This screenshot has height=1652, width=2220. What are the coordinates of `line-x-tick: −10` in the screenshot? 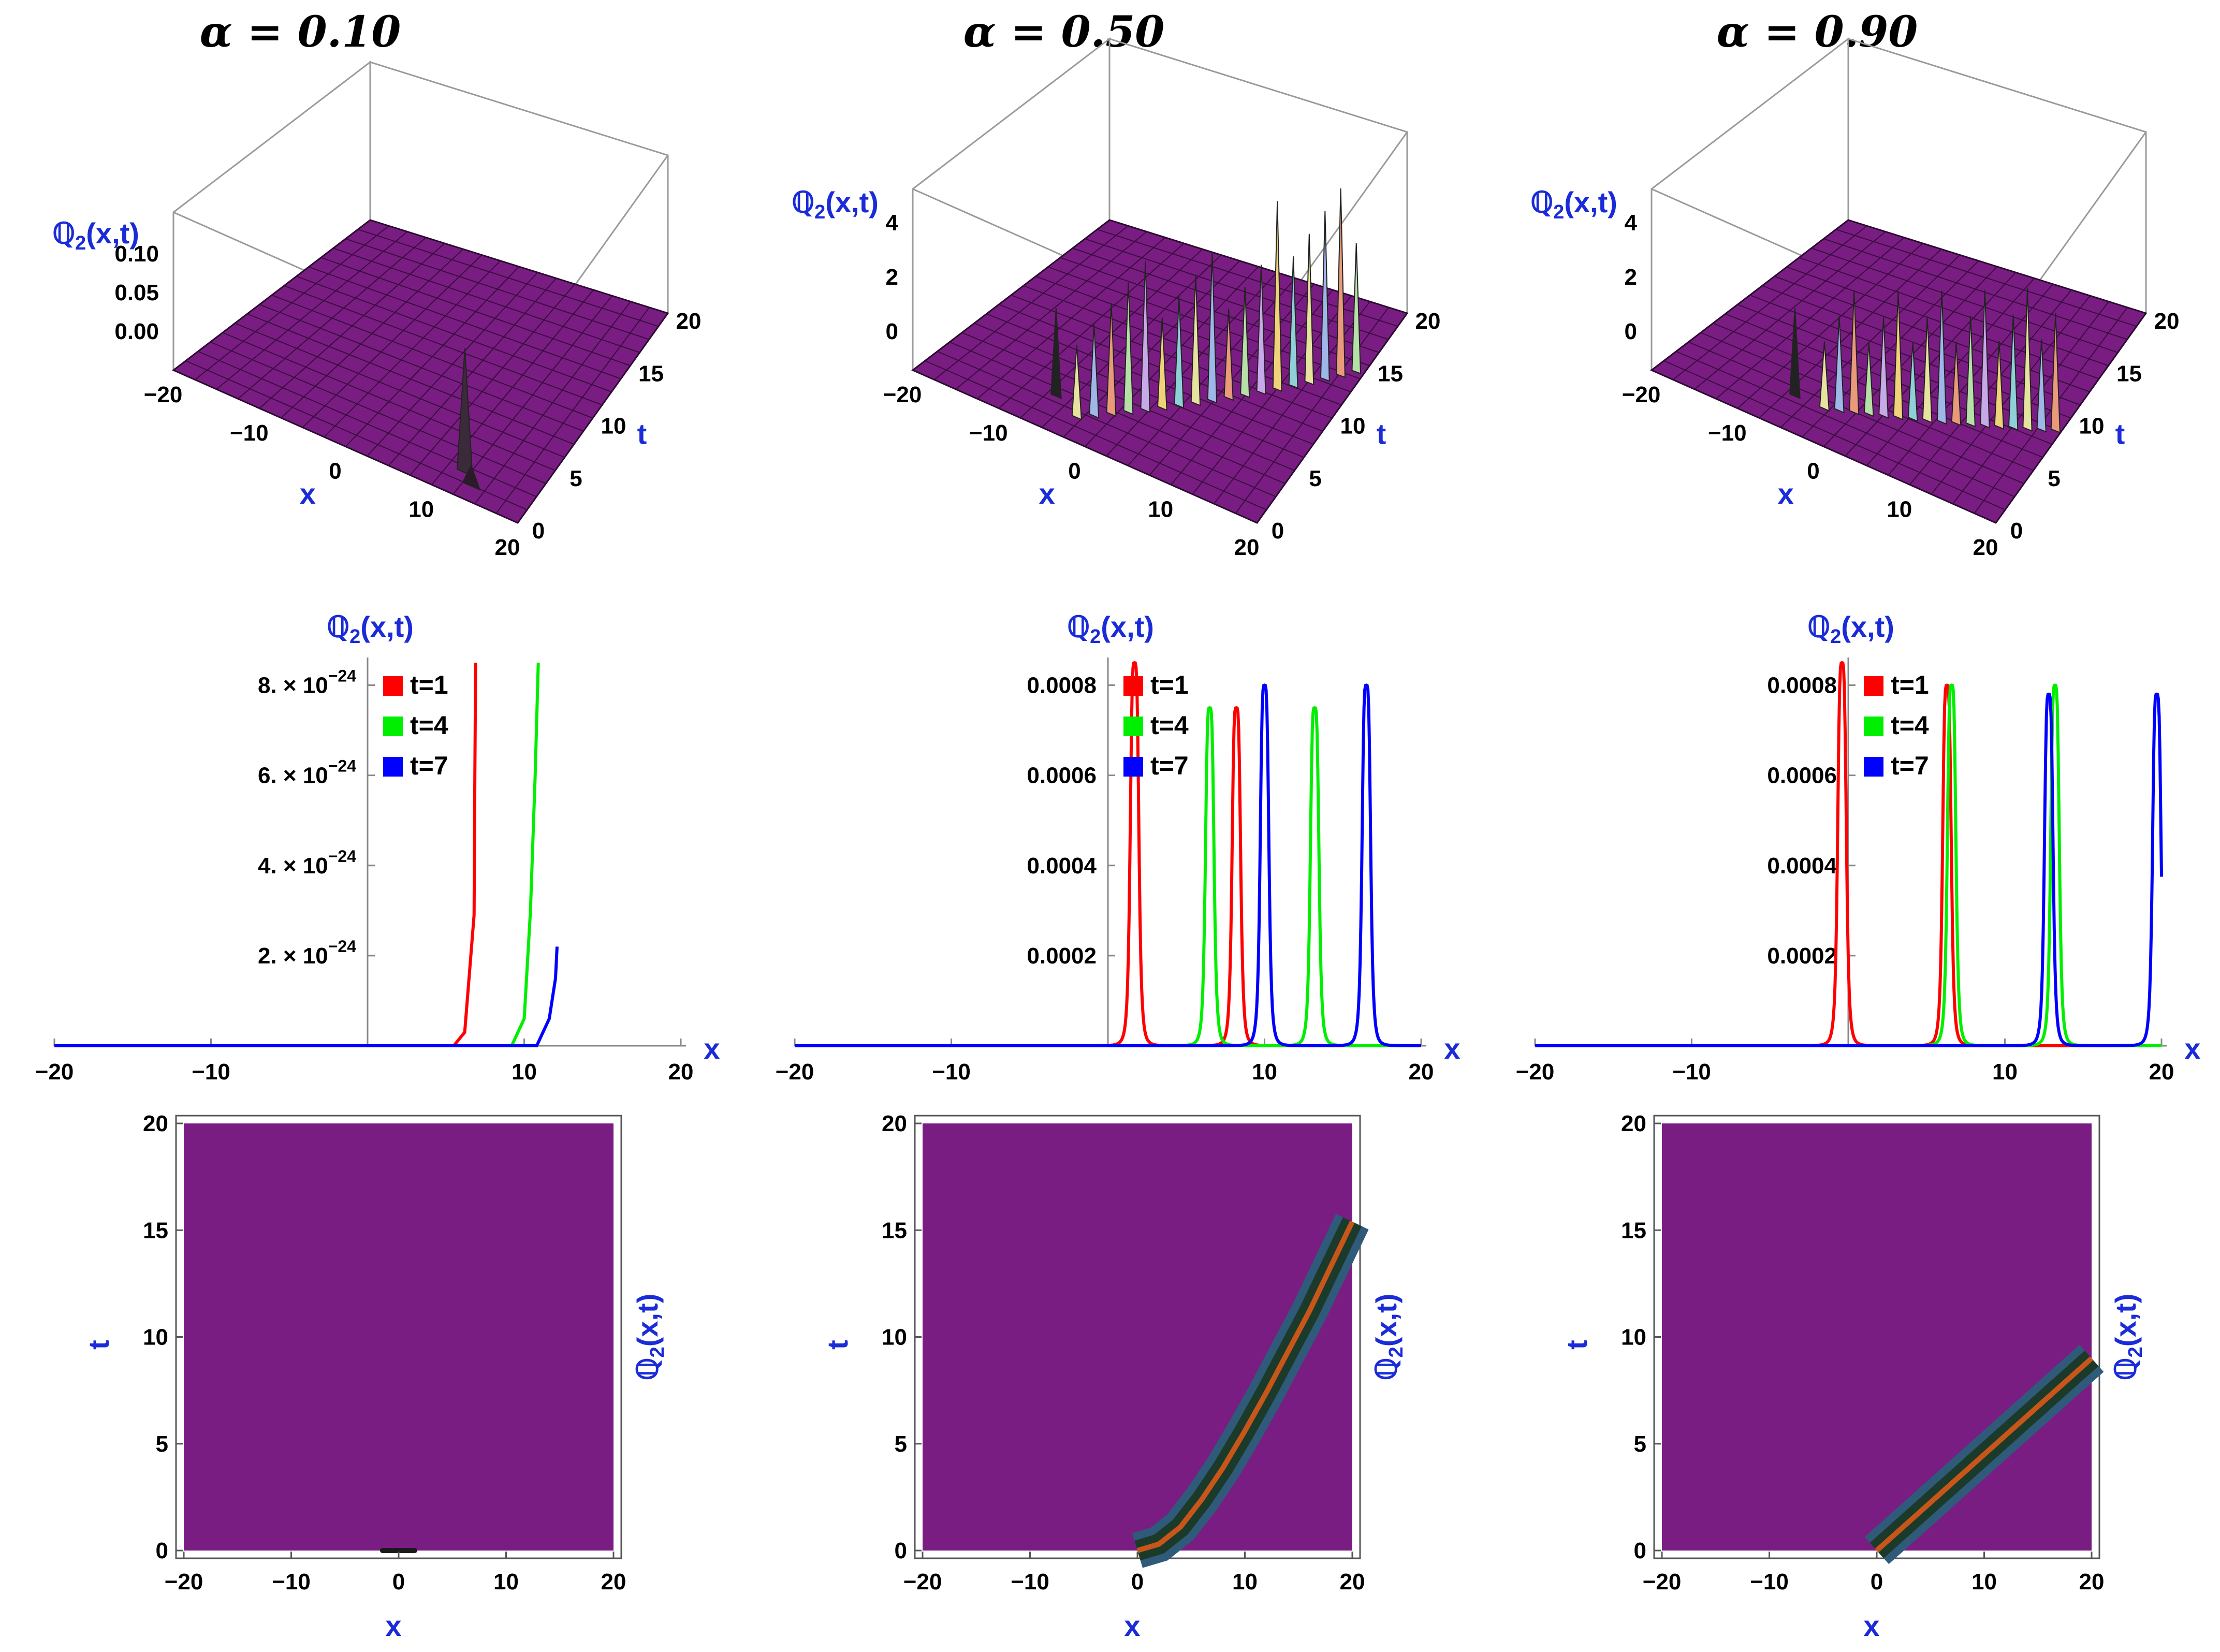 It's located at (951, 1072).